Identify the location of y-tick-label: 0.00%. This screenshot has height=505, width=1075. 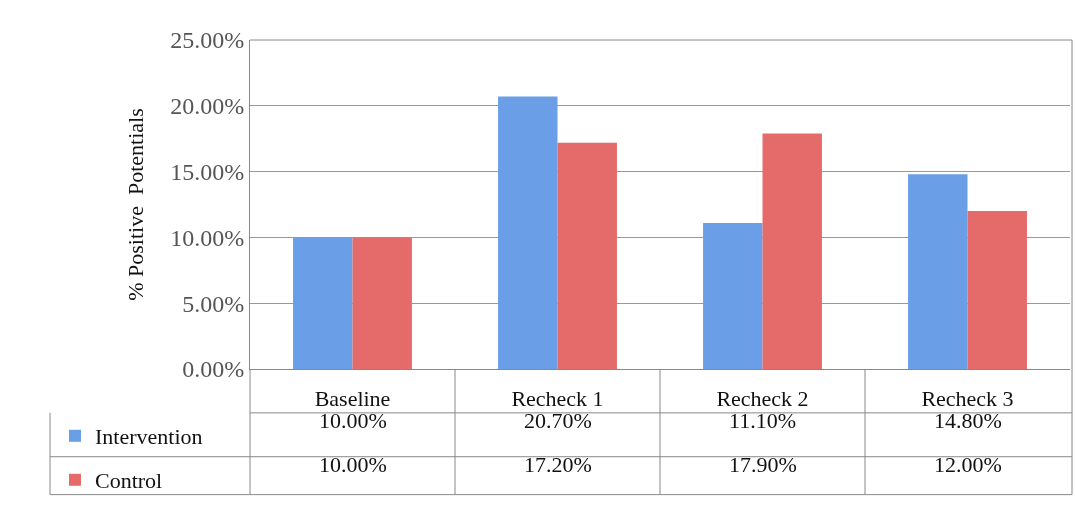
(213, 369).